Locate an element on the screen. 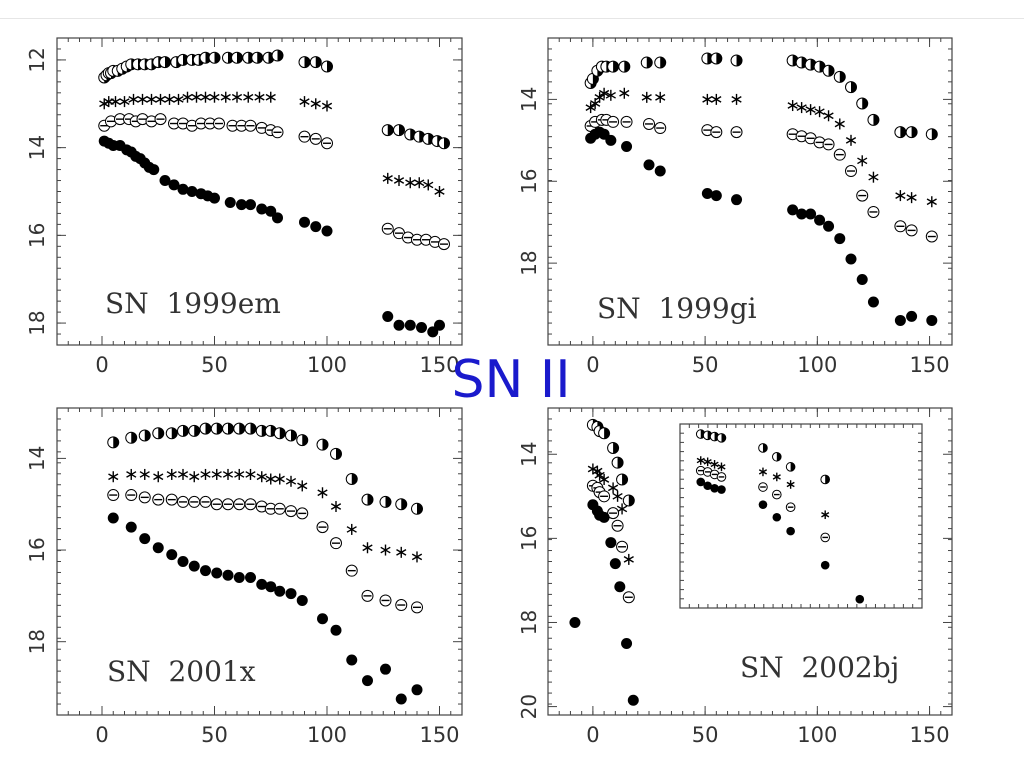  series-half-filled-circle is located at coordinates (265, 468).